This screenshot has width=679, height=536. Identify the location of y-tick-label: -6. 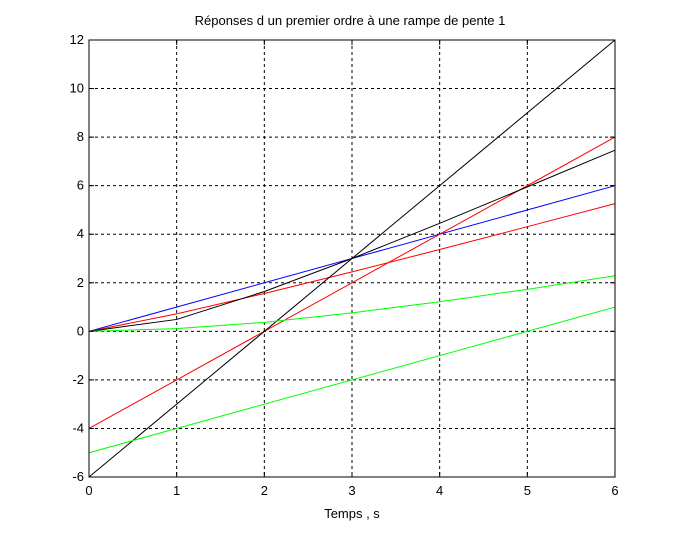
(78, 476).